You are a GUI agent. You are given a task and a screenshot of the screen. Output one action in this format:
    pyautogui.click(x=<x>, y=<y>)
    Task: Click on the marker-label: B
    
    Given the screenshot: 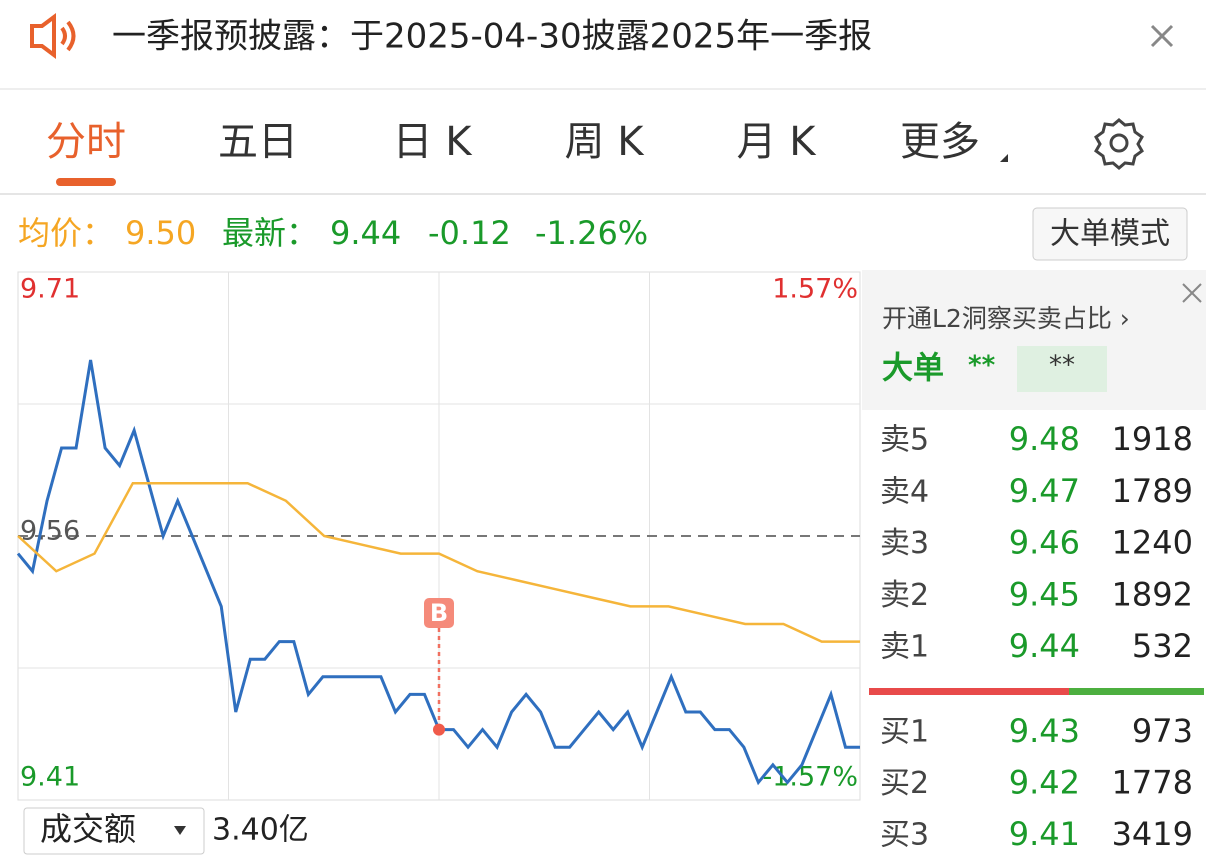 What is the action you would take?
    pyautogui.click(x=439, y=613)
    